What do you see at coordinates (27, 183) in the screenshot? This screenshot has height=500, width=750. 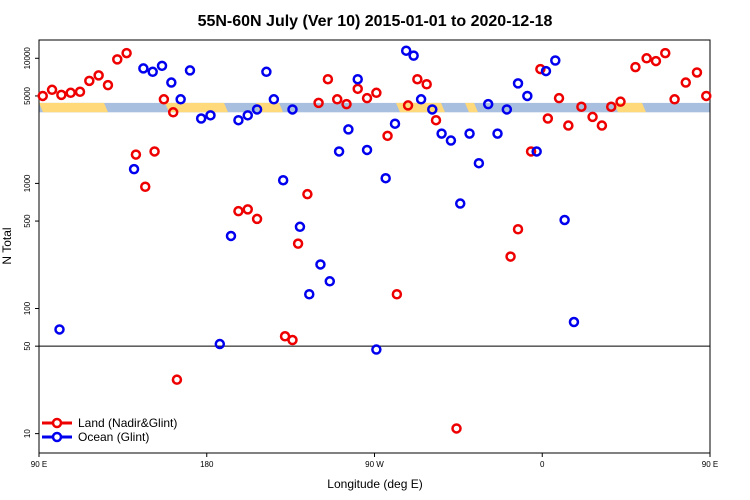 I see `y-tick-label: 1000` at bounding box center [27, 183].